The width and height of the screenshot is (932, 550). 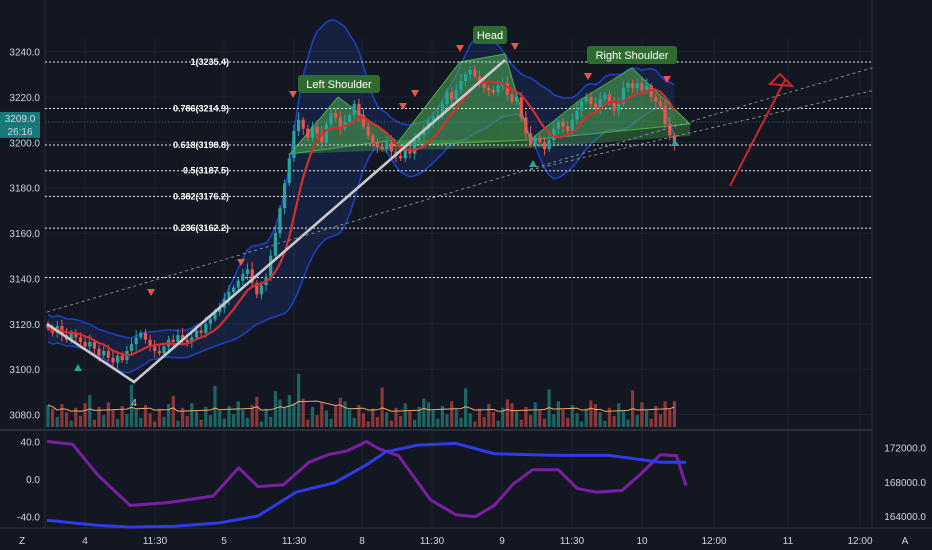 What do you see at coordinates (339, 85) in the screenshot?
I see `pattern-label: Left Shoulder` at bounding box center [339, 85].